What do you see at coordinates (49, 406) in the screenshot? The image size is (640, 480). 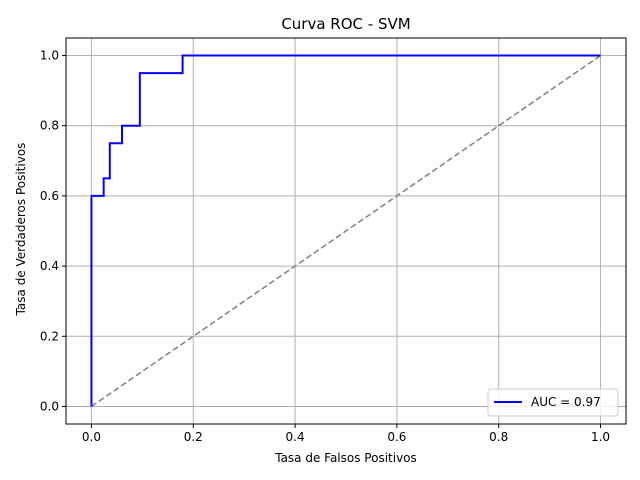 I see `y-tick-label: 0.0` at bounding box center [49, 406].